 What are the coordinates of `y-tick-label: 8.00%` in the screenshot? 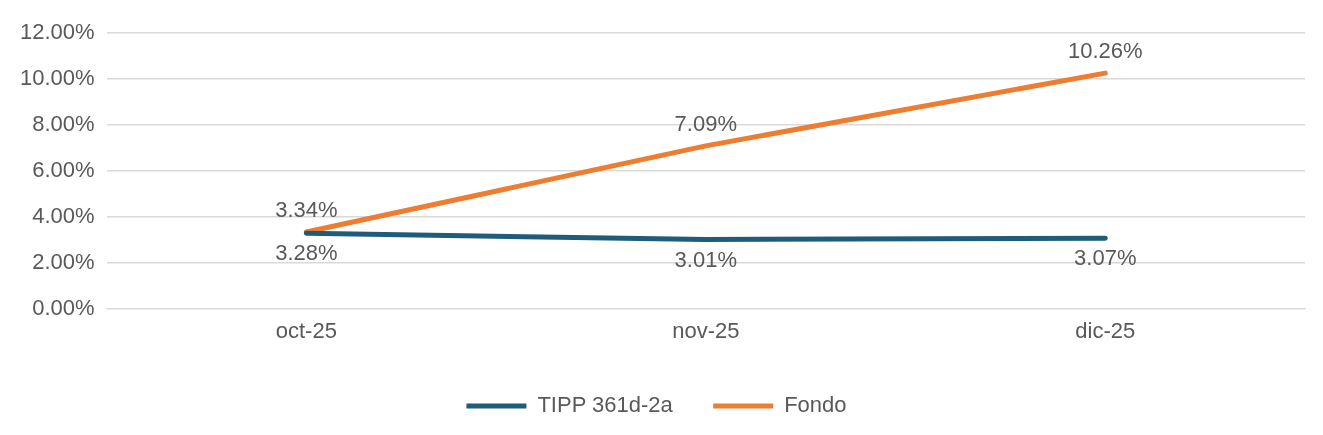 It's located at (63, 124).